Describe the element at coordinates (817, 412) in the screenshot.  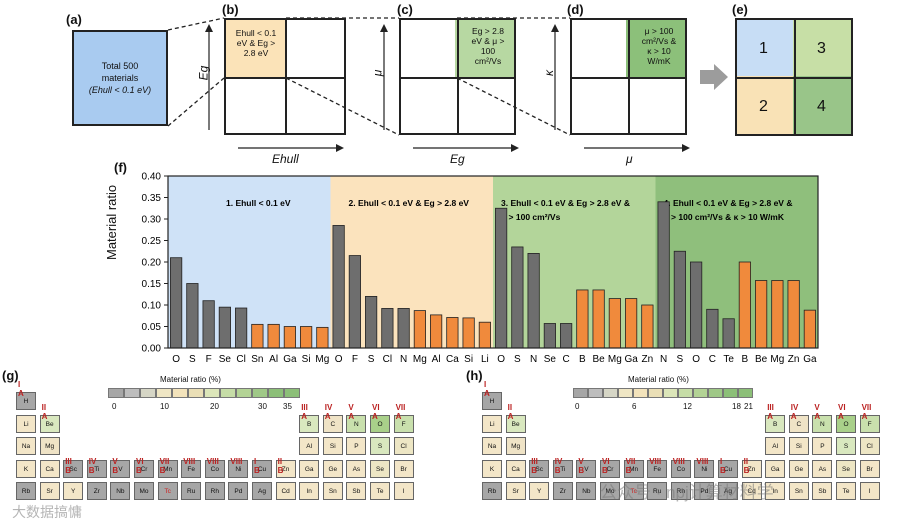
I see `pt-group-h-r2: V A` at that location.